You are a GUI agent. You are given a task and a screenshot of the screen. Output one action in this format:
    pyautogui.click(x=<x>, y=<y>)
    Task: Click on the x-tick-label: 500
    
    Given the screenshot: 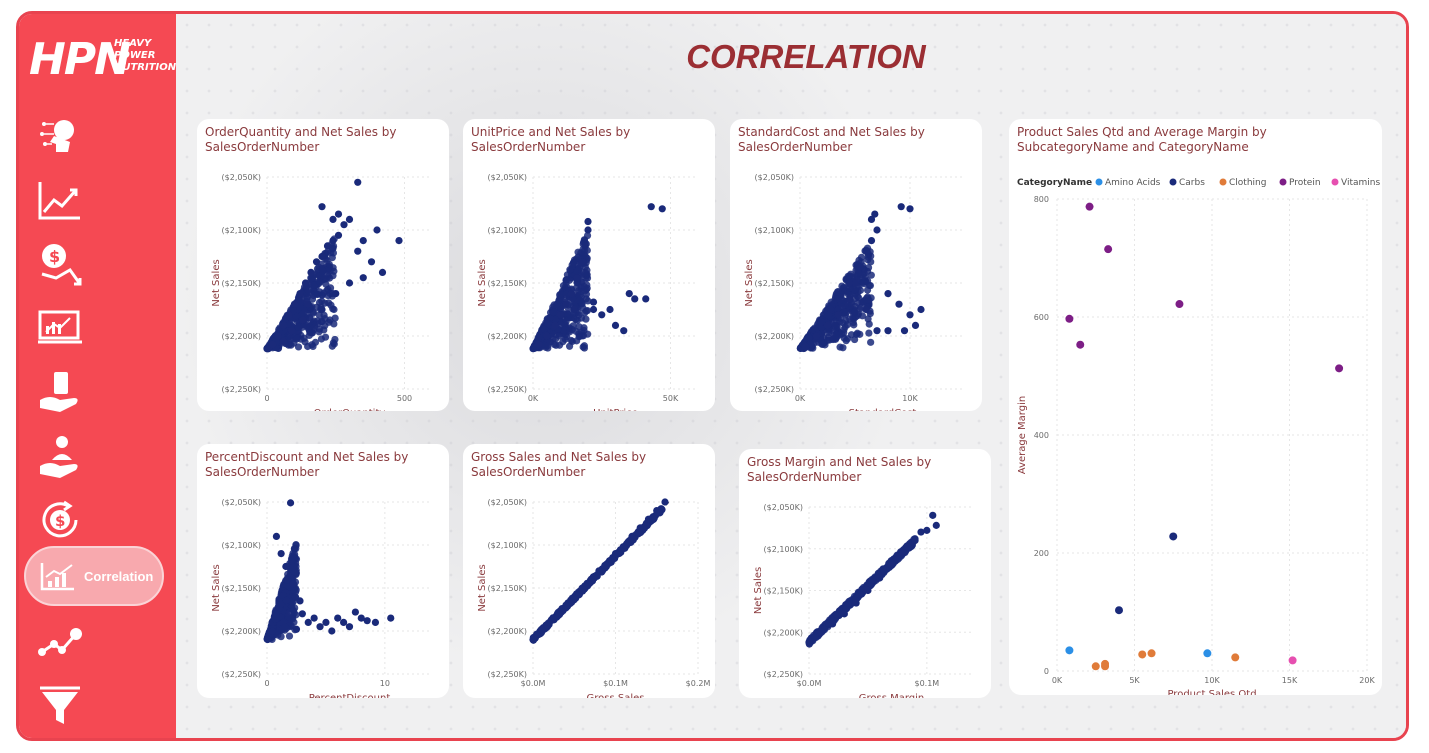 What is the action you would take?
    pyautogui.click(x=404, y=398)
    